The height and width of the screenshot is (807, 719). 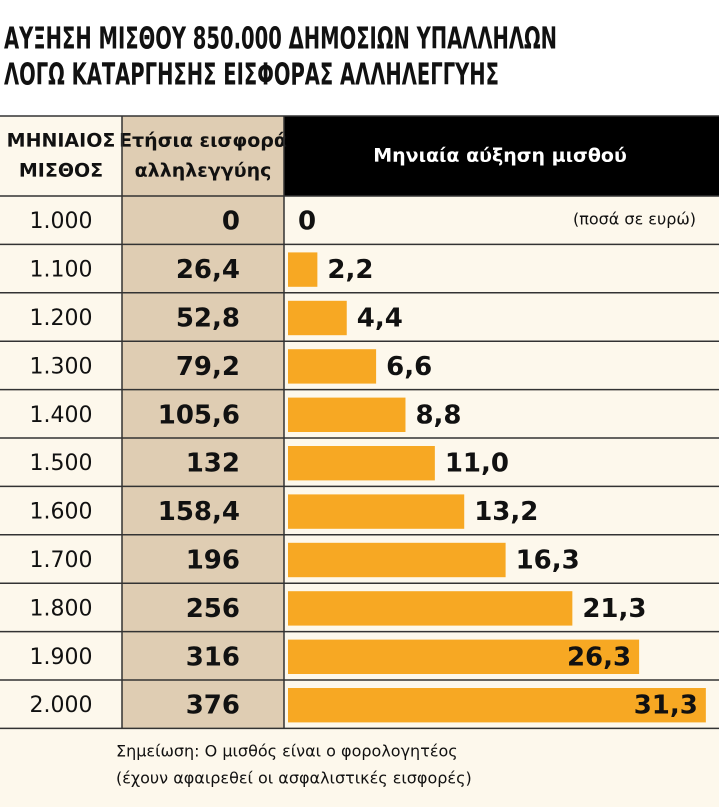 What do you see at coordinates (61, 366) in the screenshot?
I see `salary: 1.300` at bounding box center [61, 366].